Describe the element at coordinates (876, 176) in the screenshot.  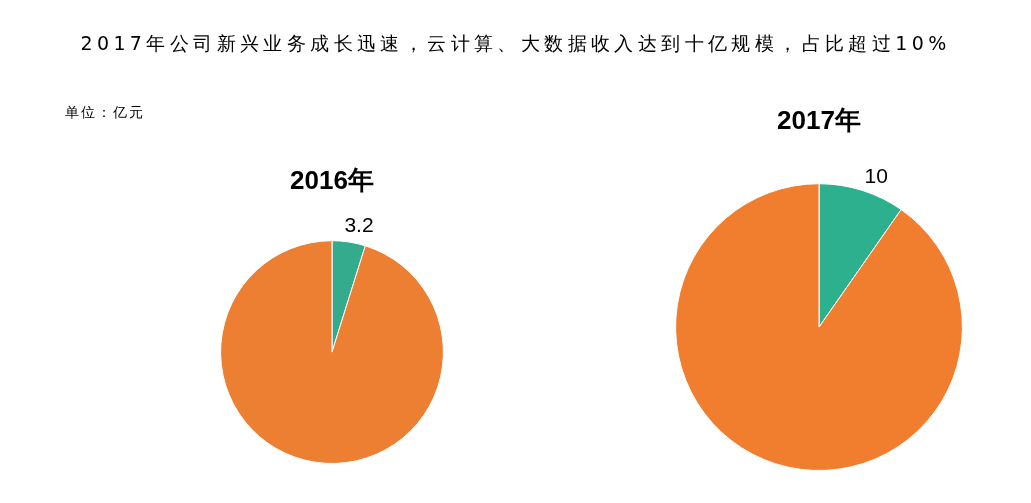
I see `data-label: 10` at that location.